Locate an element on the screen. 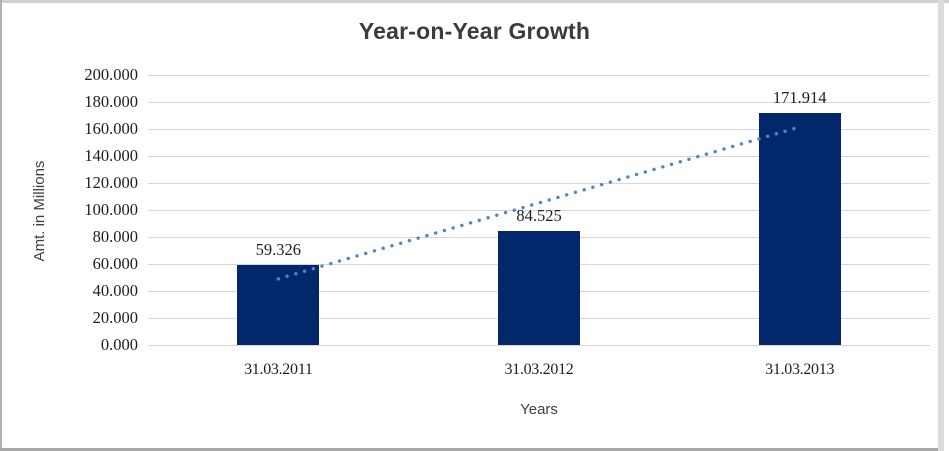 This screenshot has height=451, width=949. y-tick-label: 0.000 is located at coordinates (119, 344).